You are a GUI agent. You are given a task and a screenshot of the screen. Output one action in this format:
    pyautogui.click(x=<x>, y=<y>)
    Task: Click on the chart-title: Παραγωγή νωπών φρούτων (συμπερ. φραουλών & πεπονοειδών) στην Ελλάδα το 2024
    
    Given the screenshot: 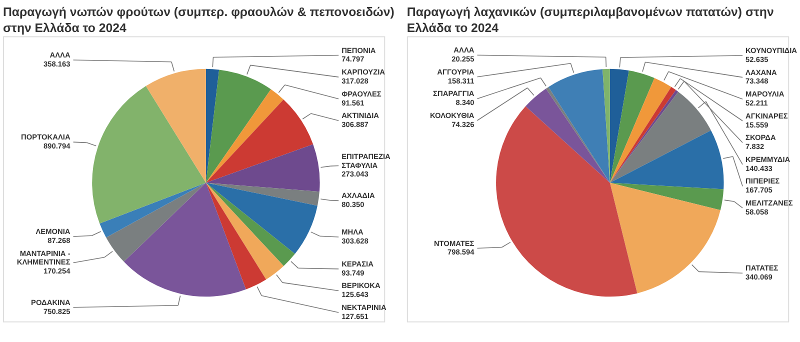 What is the action you would take?
    pyautogui.click(x=198, y=19)
    